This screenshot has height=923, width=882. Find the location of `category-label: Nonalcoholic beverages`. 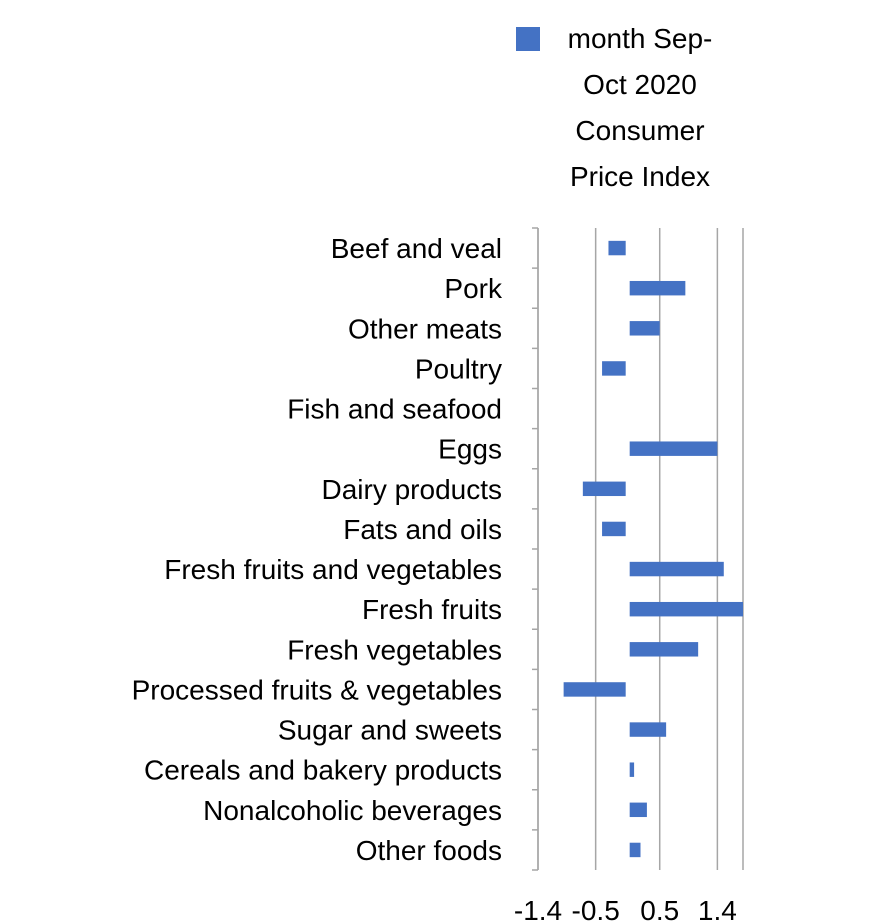

category-label: Nonalcoholic beverages is located at coordinates (352, 810).